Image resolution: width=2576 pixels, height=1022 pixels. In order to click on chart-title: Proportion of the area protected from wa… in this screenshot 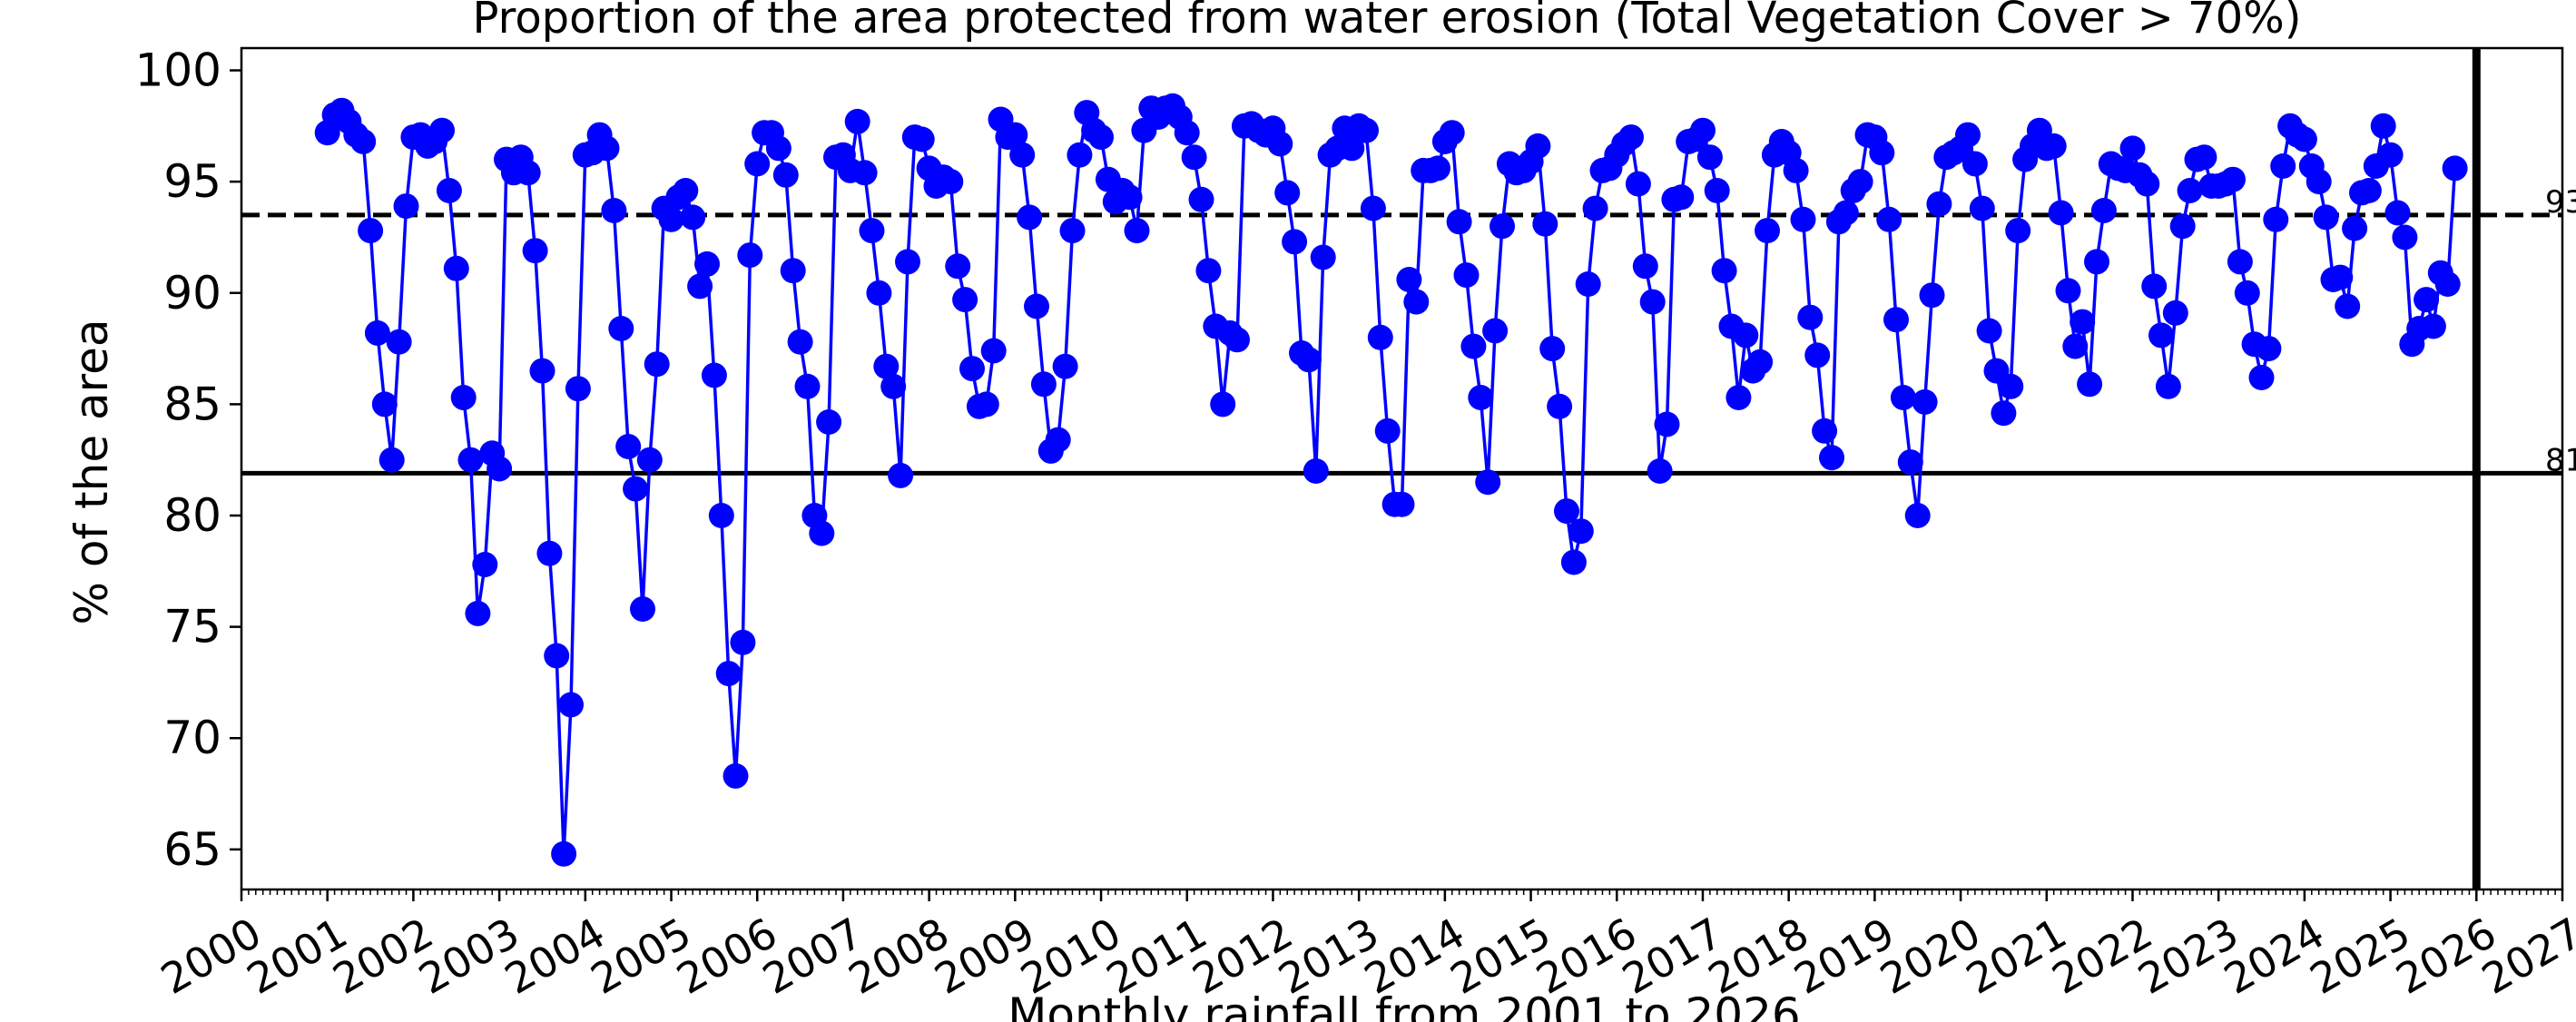, I will do `click(1387, 22)`.